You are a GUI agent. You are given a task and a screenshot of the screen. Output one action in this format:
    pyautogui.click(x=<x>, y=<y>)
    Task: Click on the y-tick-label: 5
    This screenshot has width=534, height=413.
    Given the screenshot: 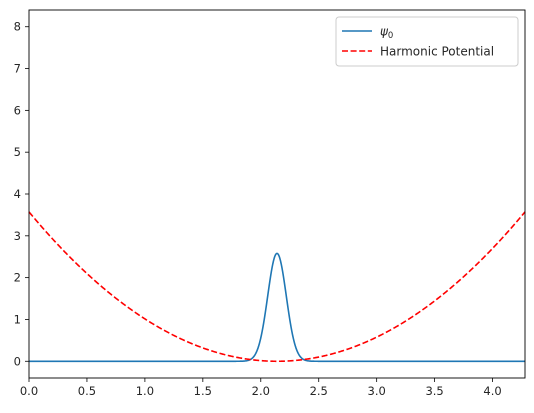 What is the action you would take?
    pyautogui.click(x=17, y=152)
    